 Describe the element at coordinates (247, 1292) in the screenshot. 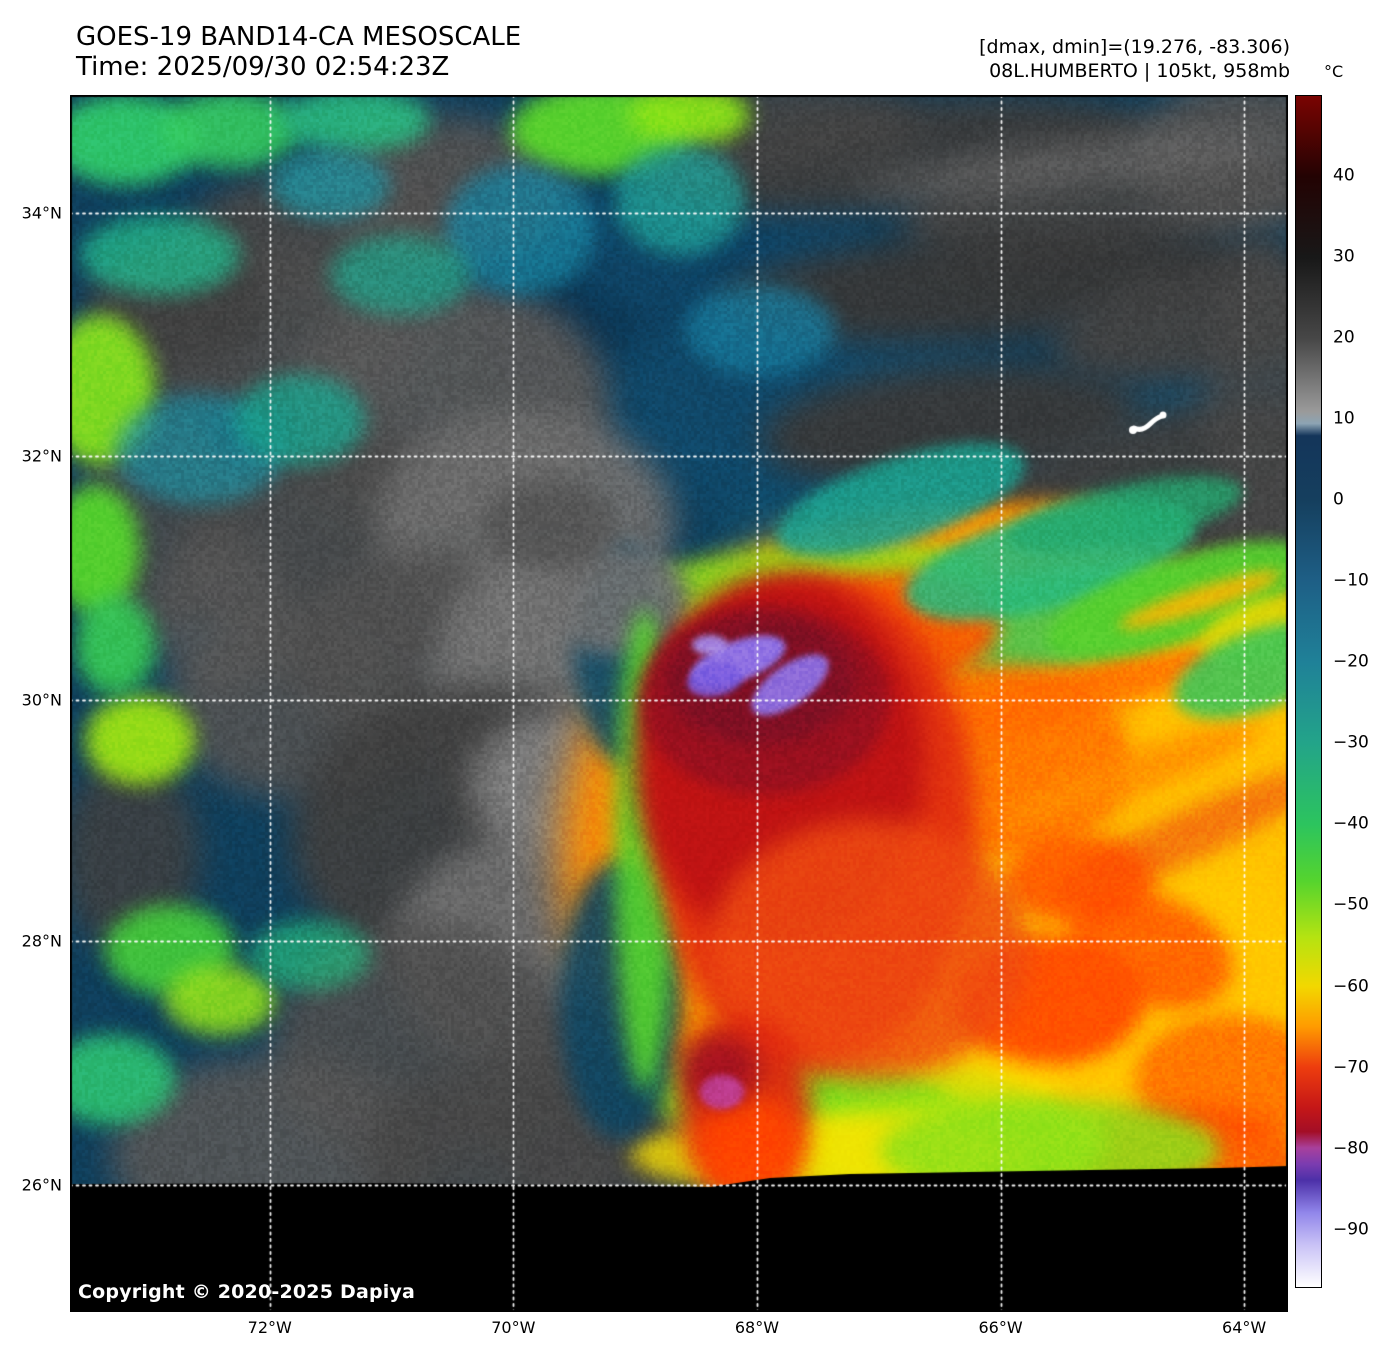

I see `copyright-watermark: Copyright © 2020-2025 Dapiya` at that location.